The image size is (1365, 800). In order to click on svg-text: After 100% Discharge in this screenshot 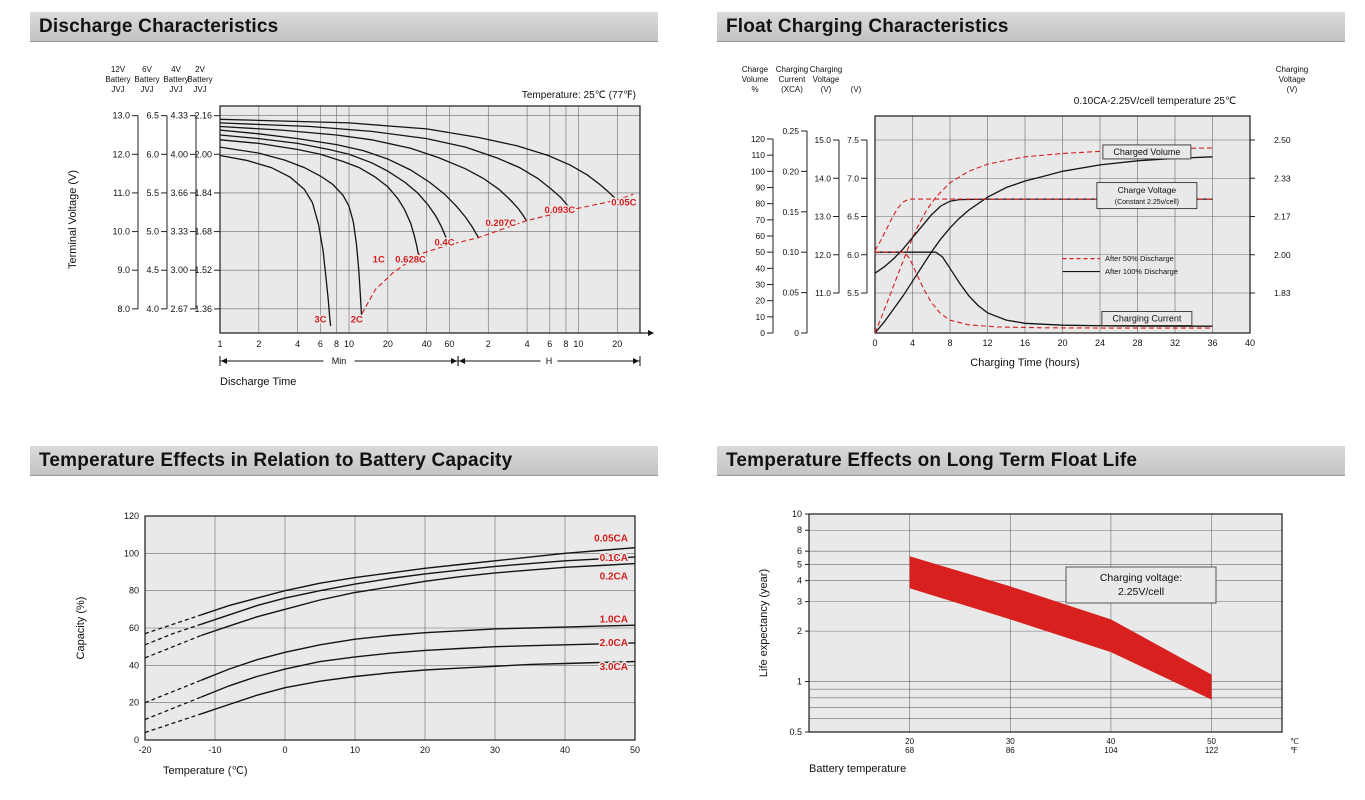, I will do `click(1141, 271)`.